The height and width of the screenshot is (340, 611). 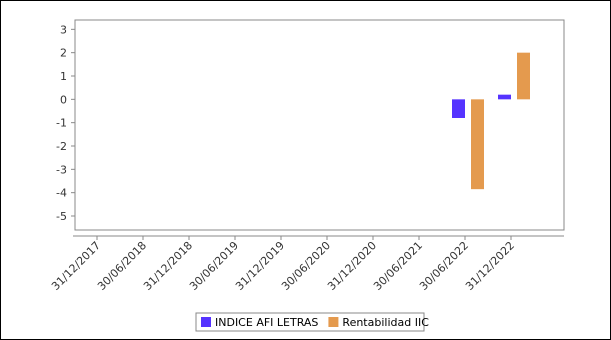 What do you see at coordinates (490, 266) in the screenshot?
I see `x-tick-label: 31/12/2022` at bounding box center [490, 266].